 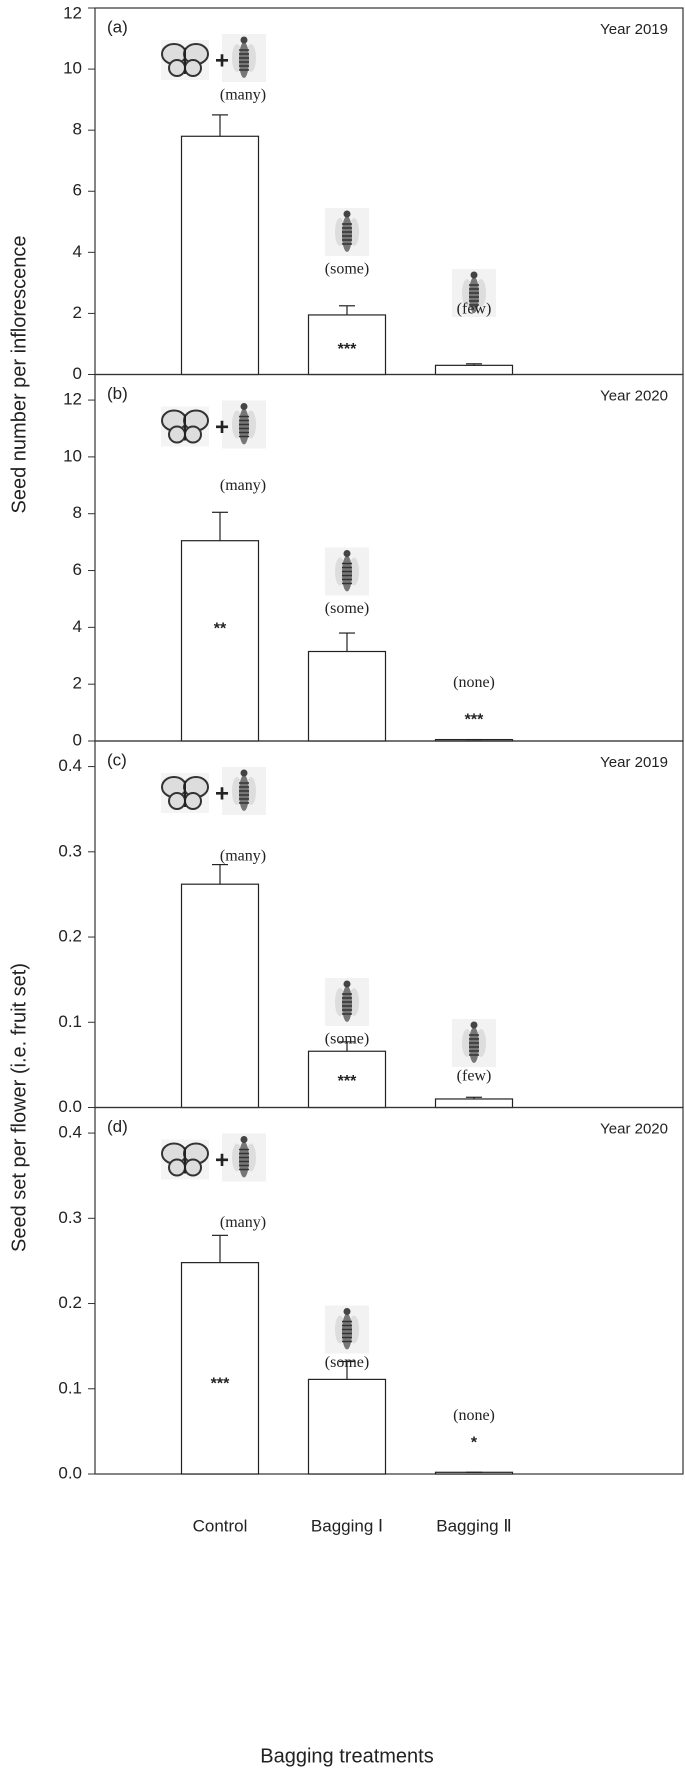 I want to click on significance-stars: *, so click(x=474, y=1443).